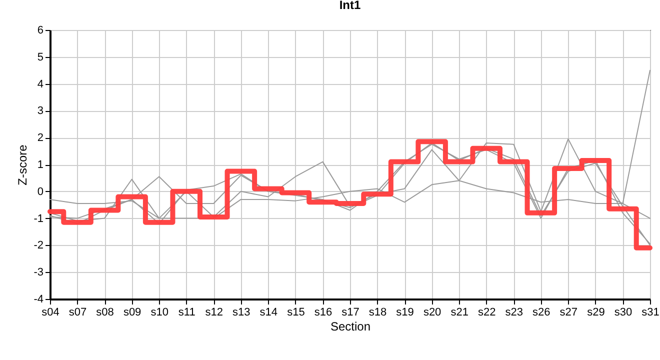 This screenshot has height=360, width=660. What do you see at coordinates (40, 138) in the screenshot?
I see `y-tick-label: 2` at bounding box center [40, 138].